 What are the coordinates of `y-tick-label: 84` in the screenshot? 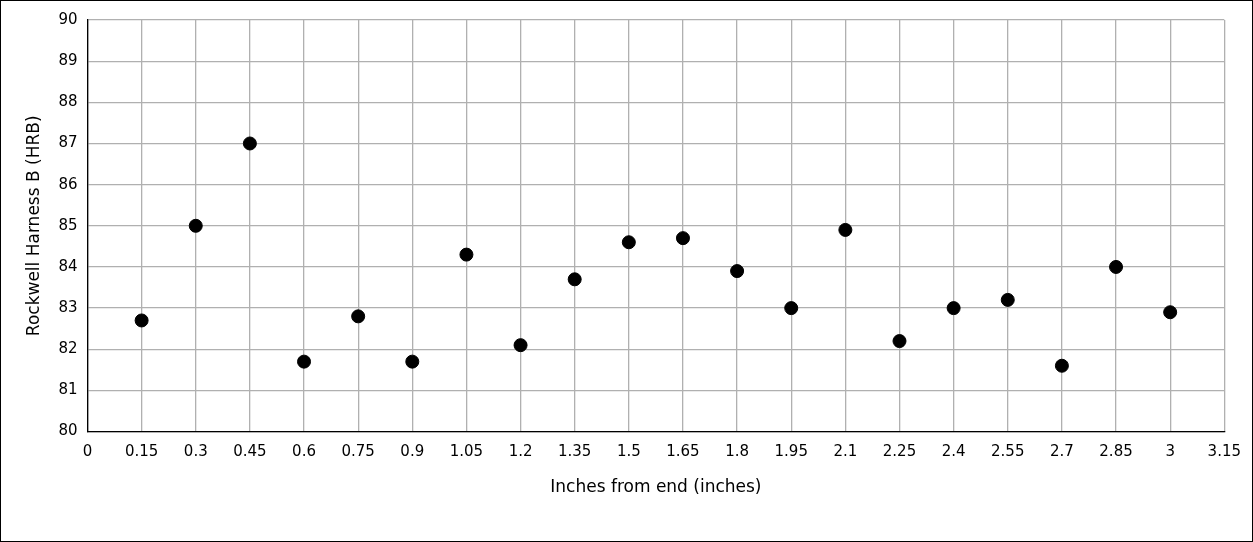 It's located at (68, 265).